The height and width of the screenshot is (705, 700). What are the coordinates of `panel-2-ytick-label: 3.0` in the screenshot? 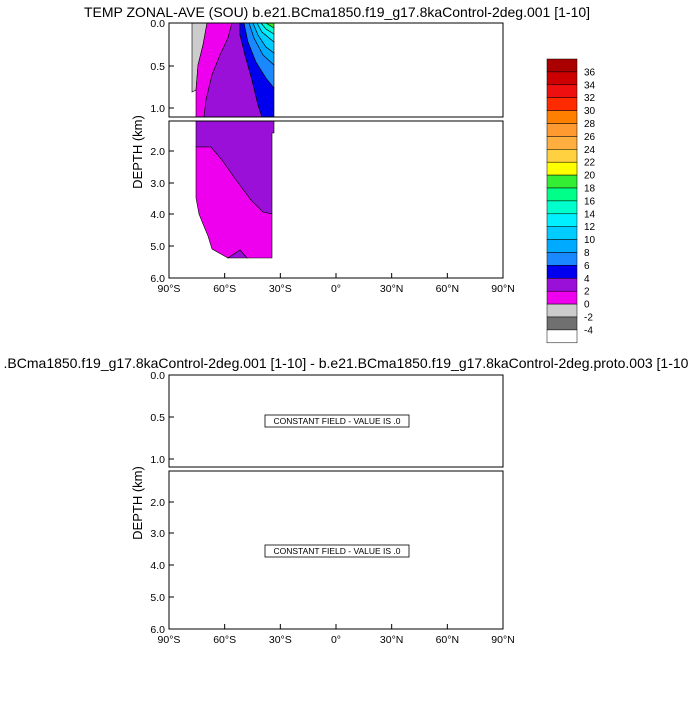 It's located at (157, 534).